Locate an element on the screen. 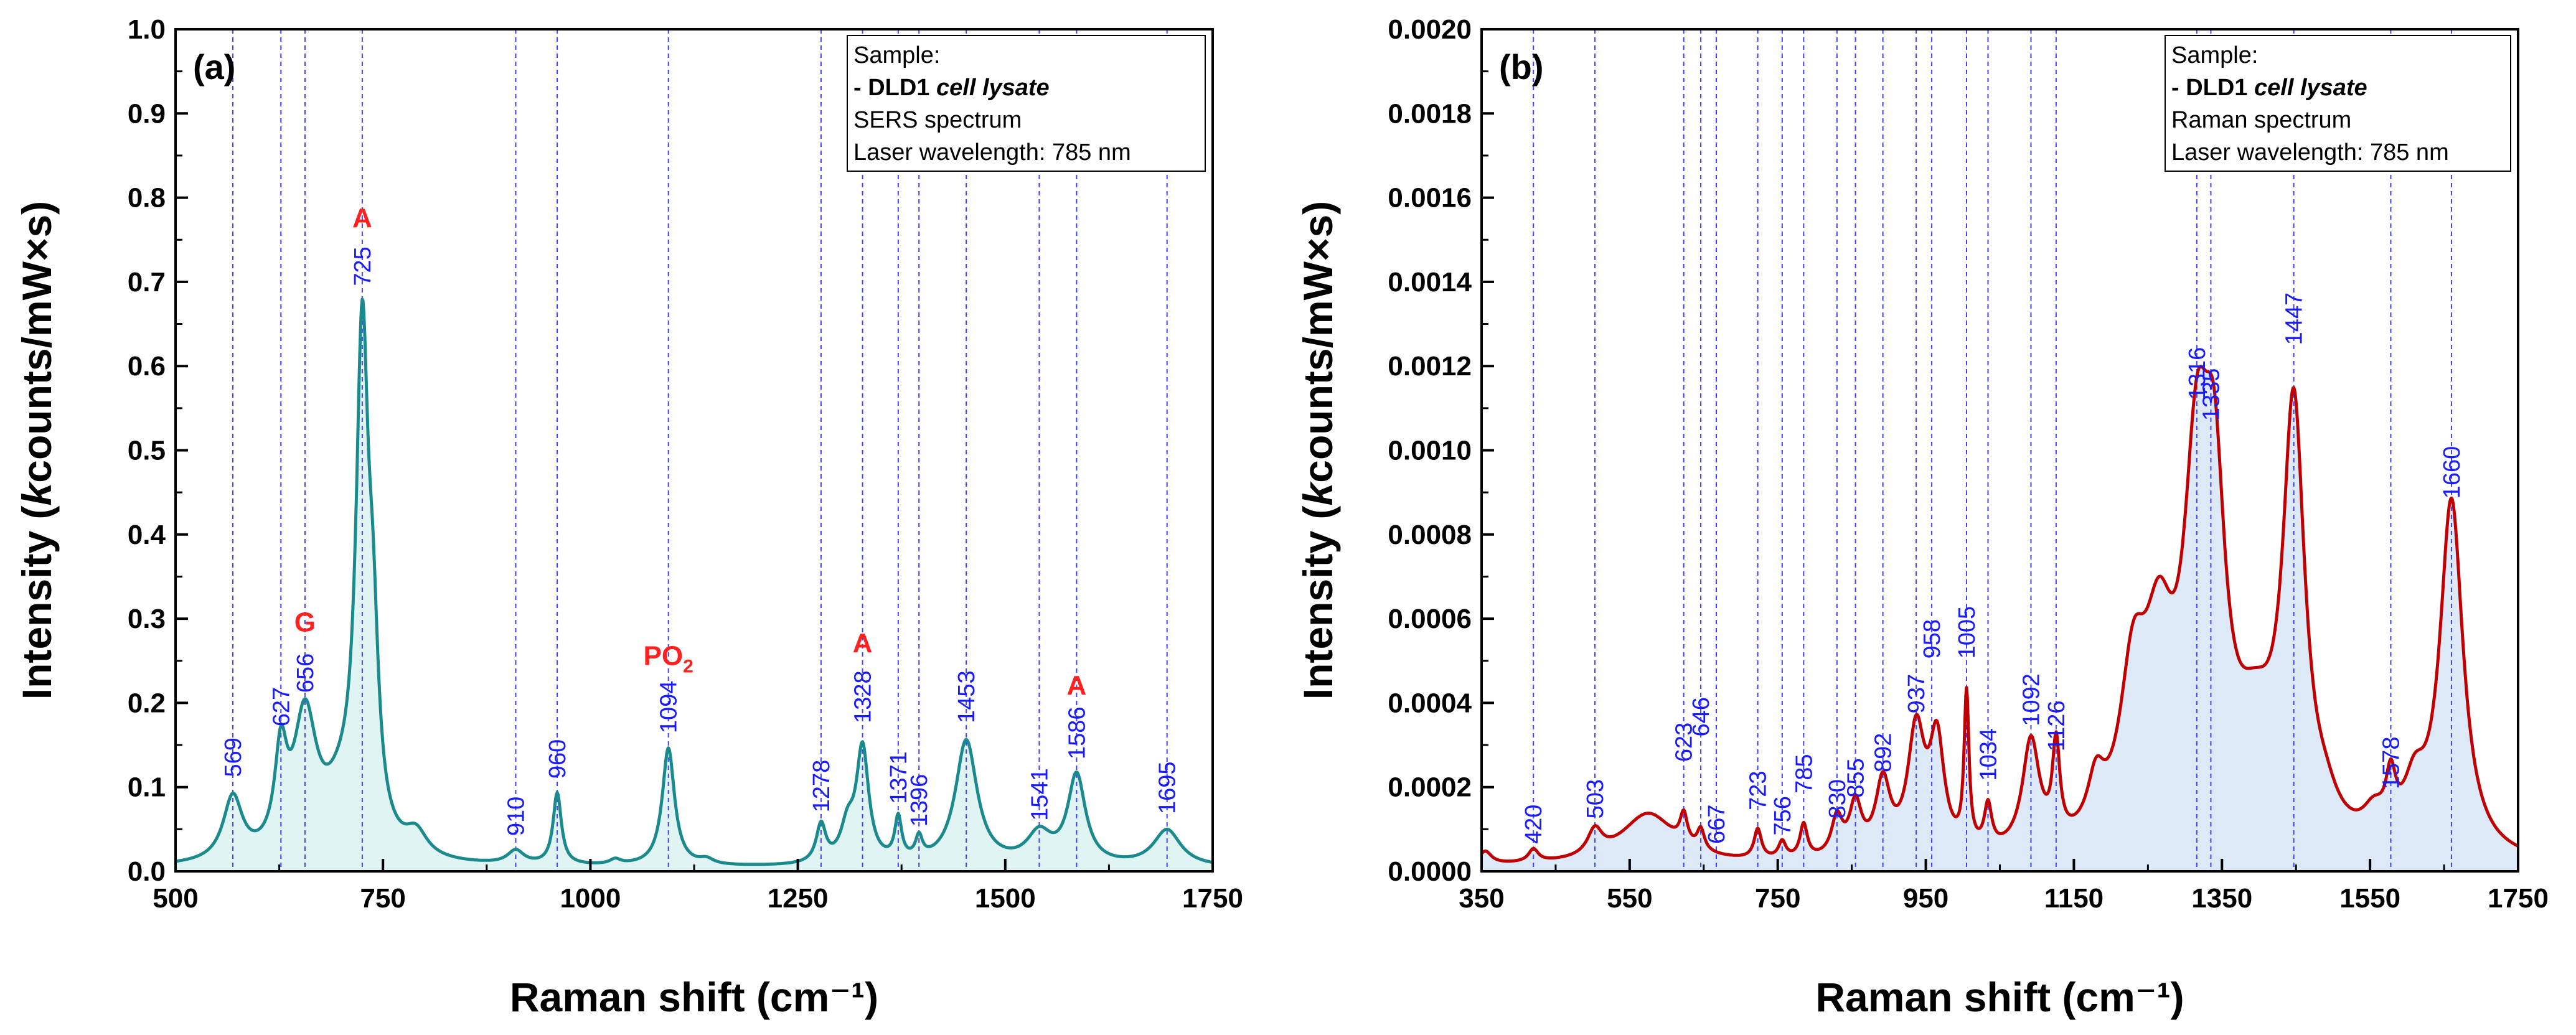 The height and width of the screenshot is (1035, 2576). raman-peak-label-958: 958 is located at coordinates (1932, 638).